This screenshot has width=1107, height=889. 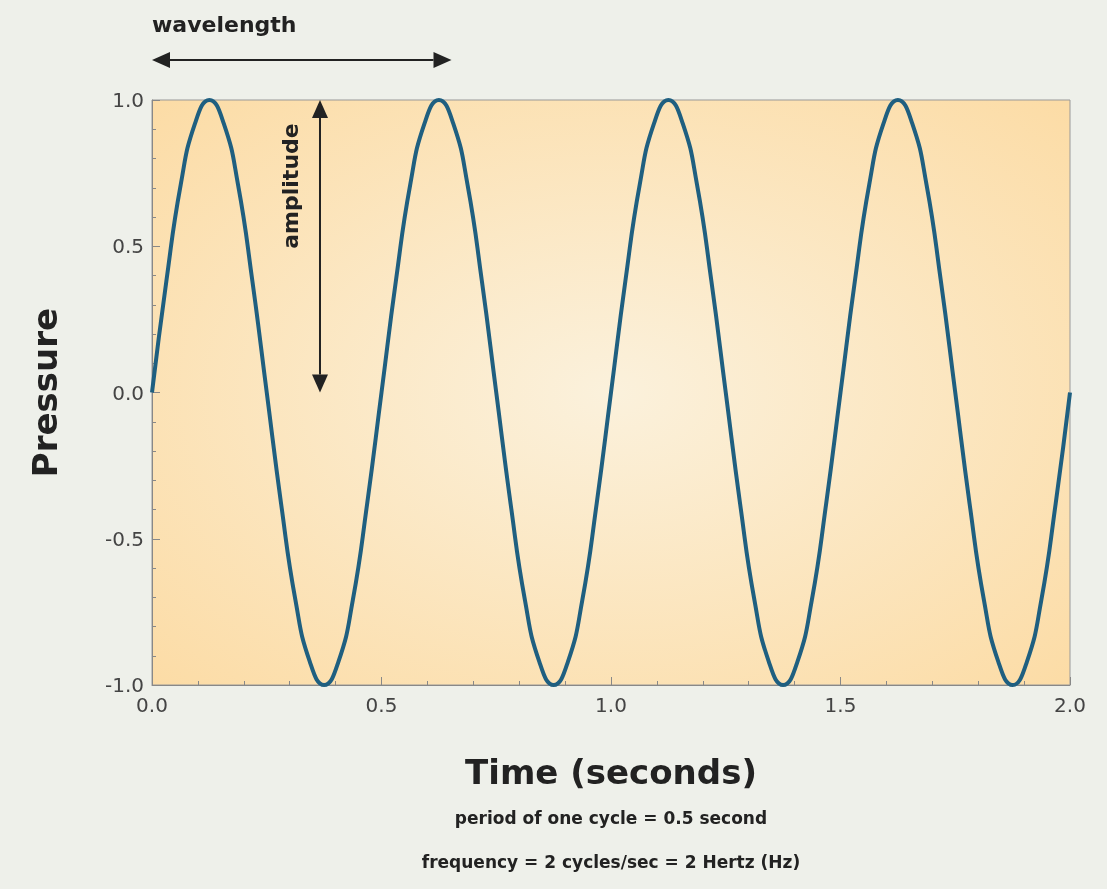 I want to click on y-tick-label: 0.5, so click(x=128, y=246).